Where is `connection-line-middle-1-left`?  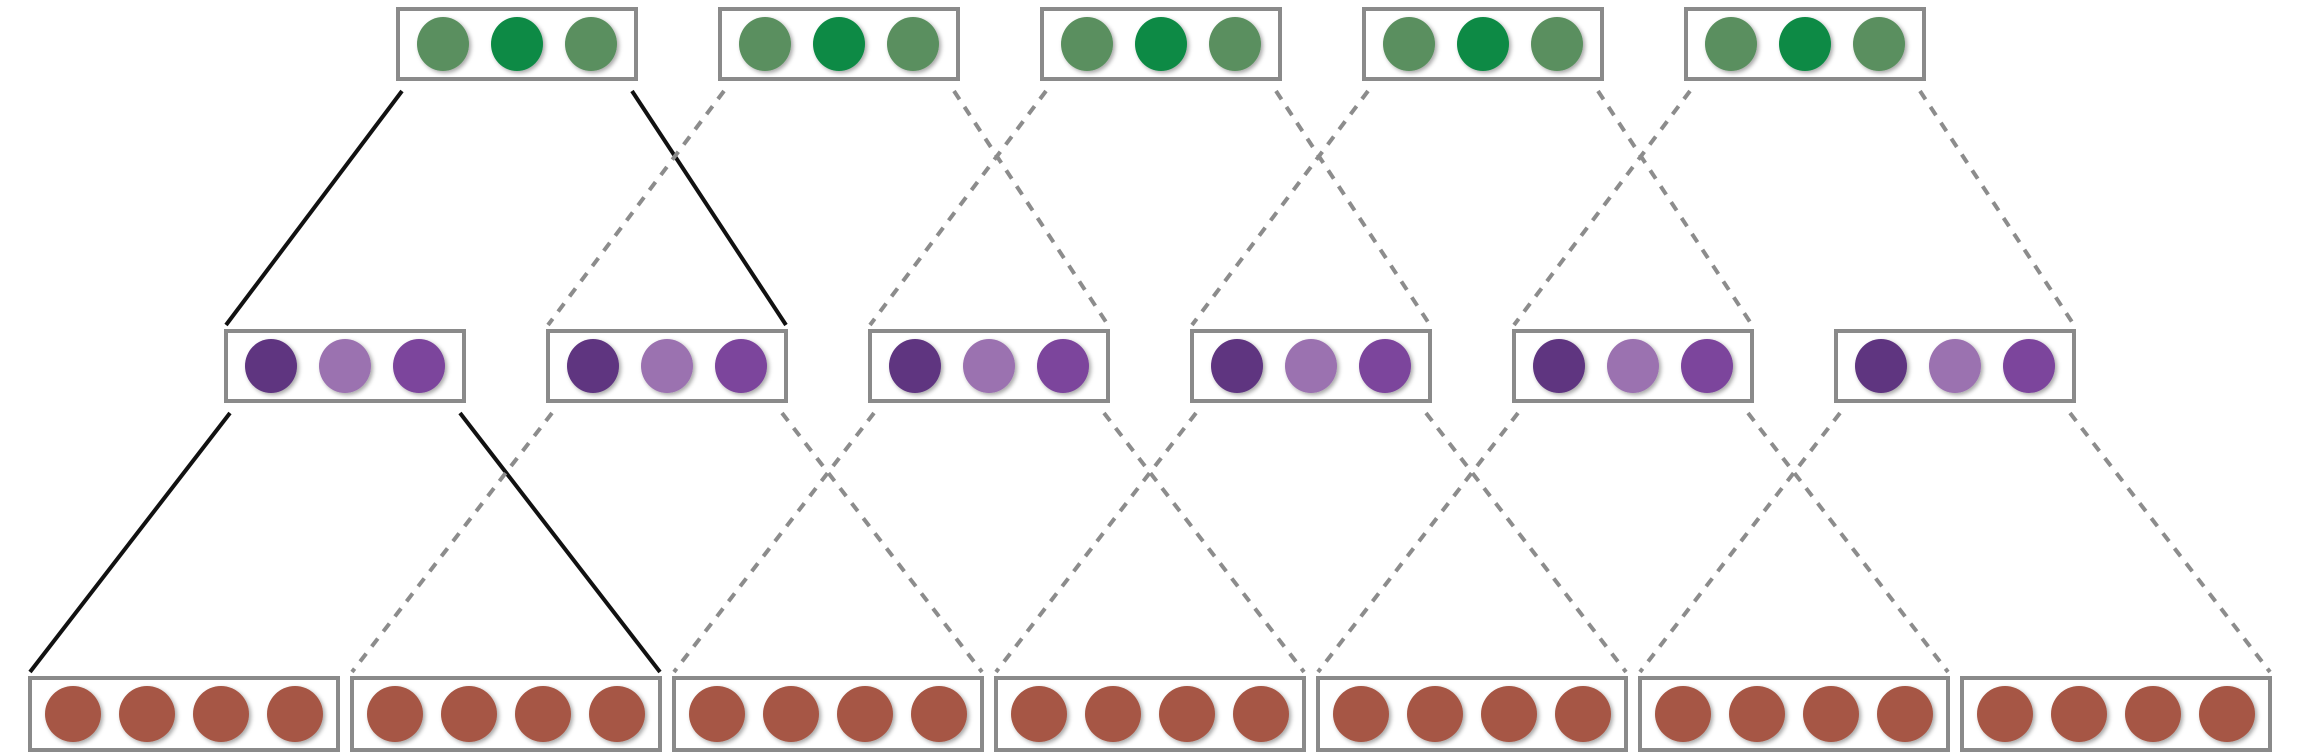 connection-line-middle-1-left is located at coordinates (452, 542).